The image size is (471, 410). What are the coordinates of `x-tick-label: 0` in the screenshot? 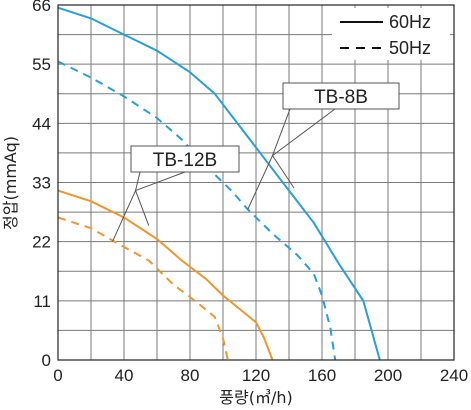 It's located at (57, 375).